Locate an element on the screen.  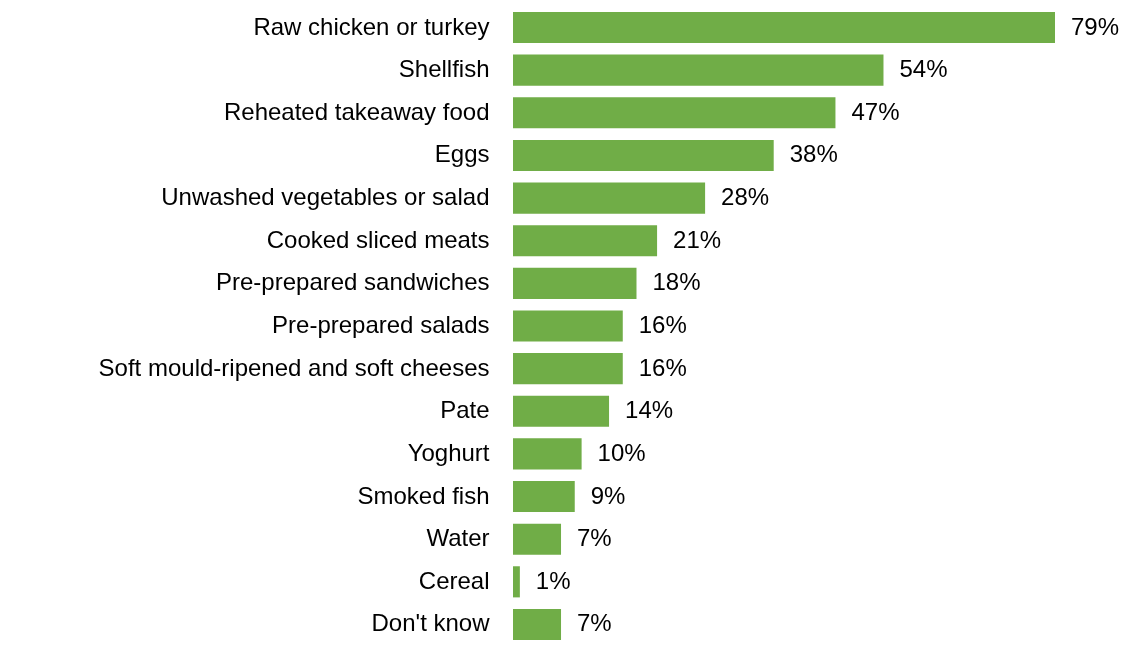
y-tick-label: Cereal is located at coordinates (454, 580).